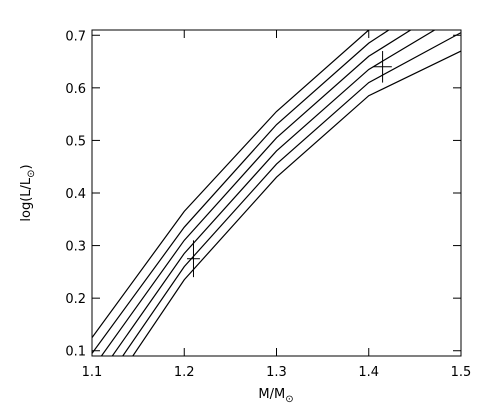 The image size is (491, 418). Describe the element at coordinates (92, 372) in the screenshot. I see `x-tick-label: 1.1` at that location.